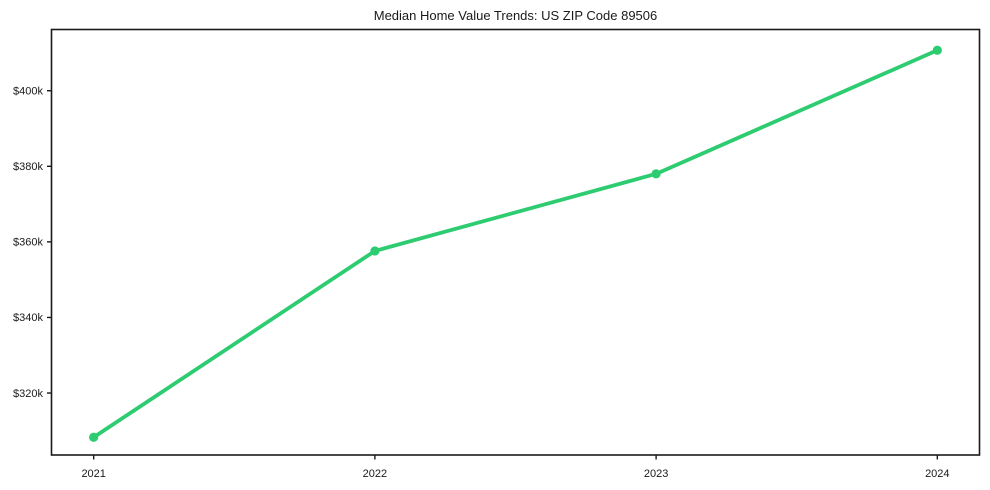 The image size is (990, 490). What do you see at coordinates (656, 474) in the screenshot?
I see `x-tick-label: 2023` at bounding box center [656, 474].